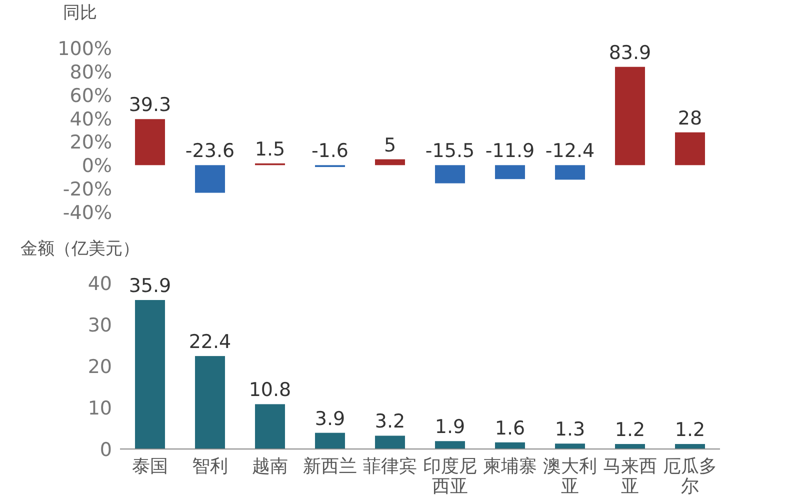 The width and height of the screenshot is (800, 500). I want to click on y-tick-label: 0%, so click(97, 166).